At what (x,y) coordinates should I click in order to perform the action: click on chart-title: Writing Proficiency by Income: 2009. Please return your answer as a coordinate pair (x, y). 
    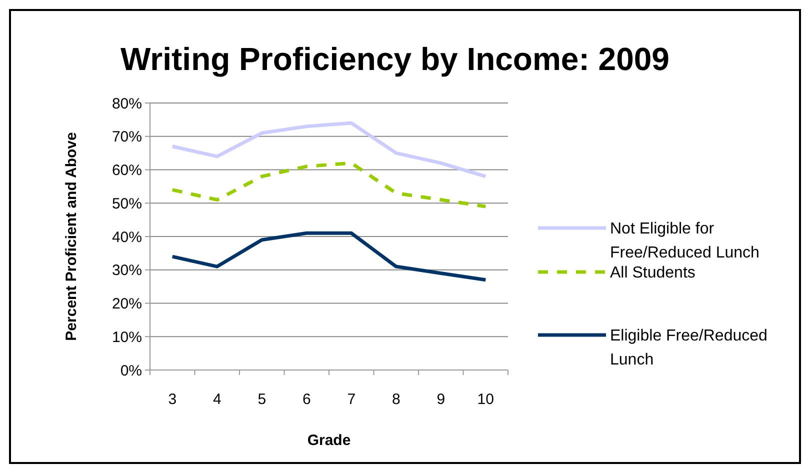
    Looking at the image, I should click on (395, 59).